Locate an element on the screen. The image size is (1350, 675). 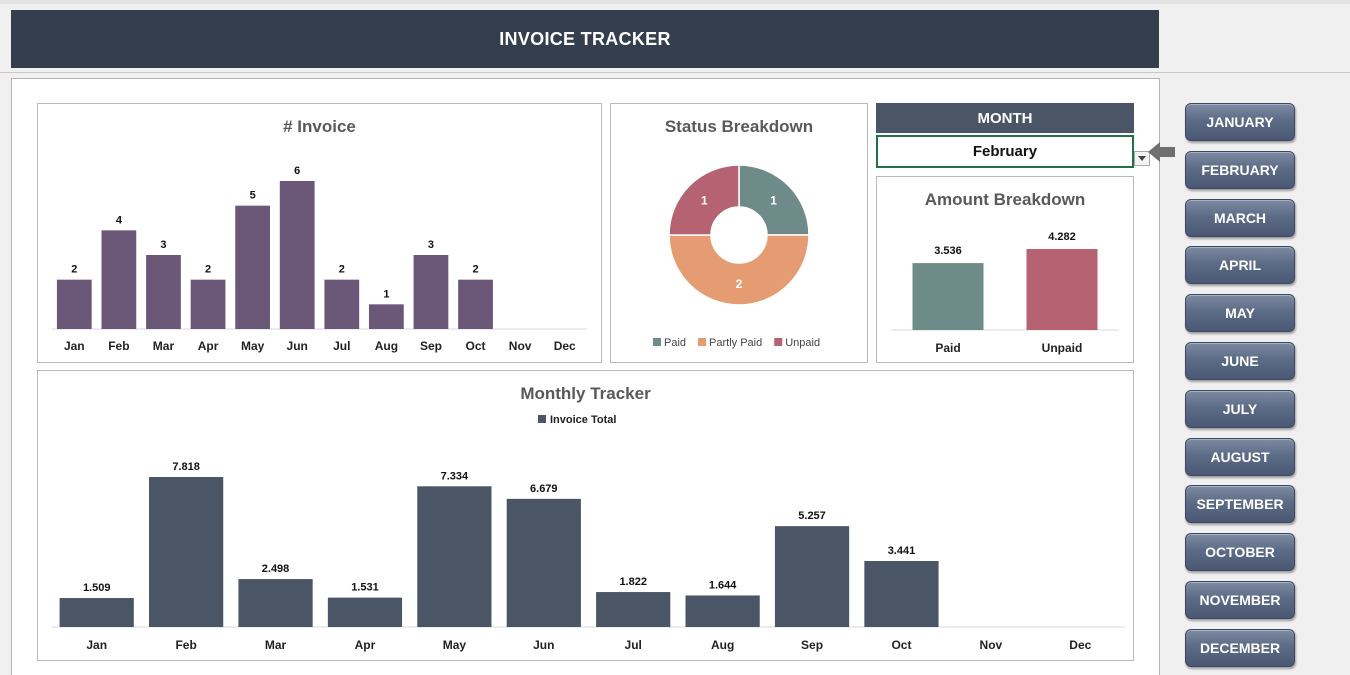
month-button-april: APRIL is located at coordinates (1240, 265).